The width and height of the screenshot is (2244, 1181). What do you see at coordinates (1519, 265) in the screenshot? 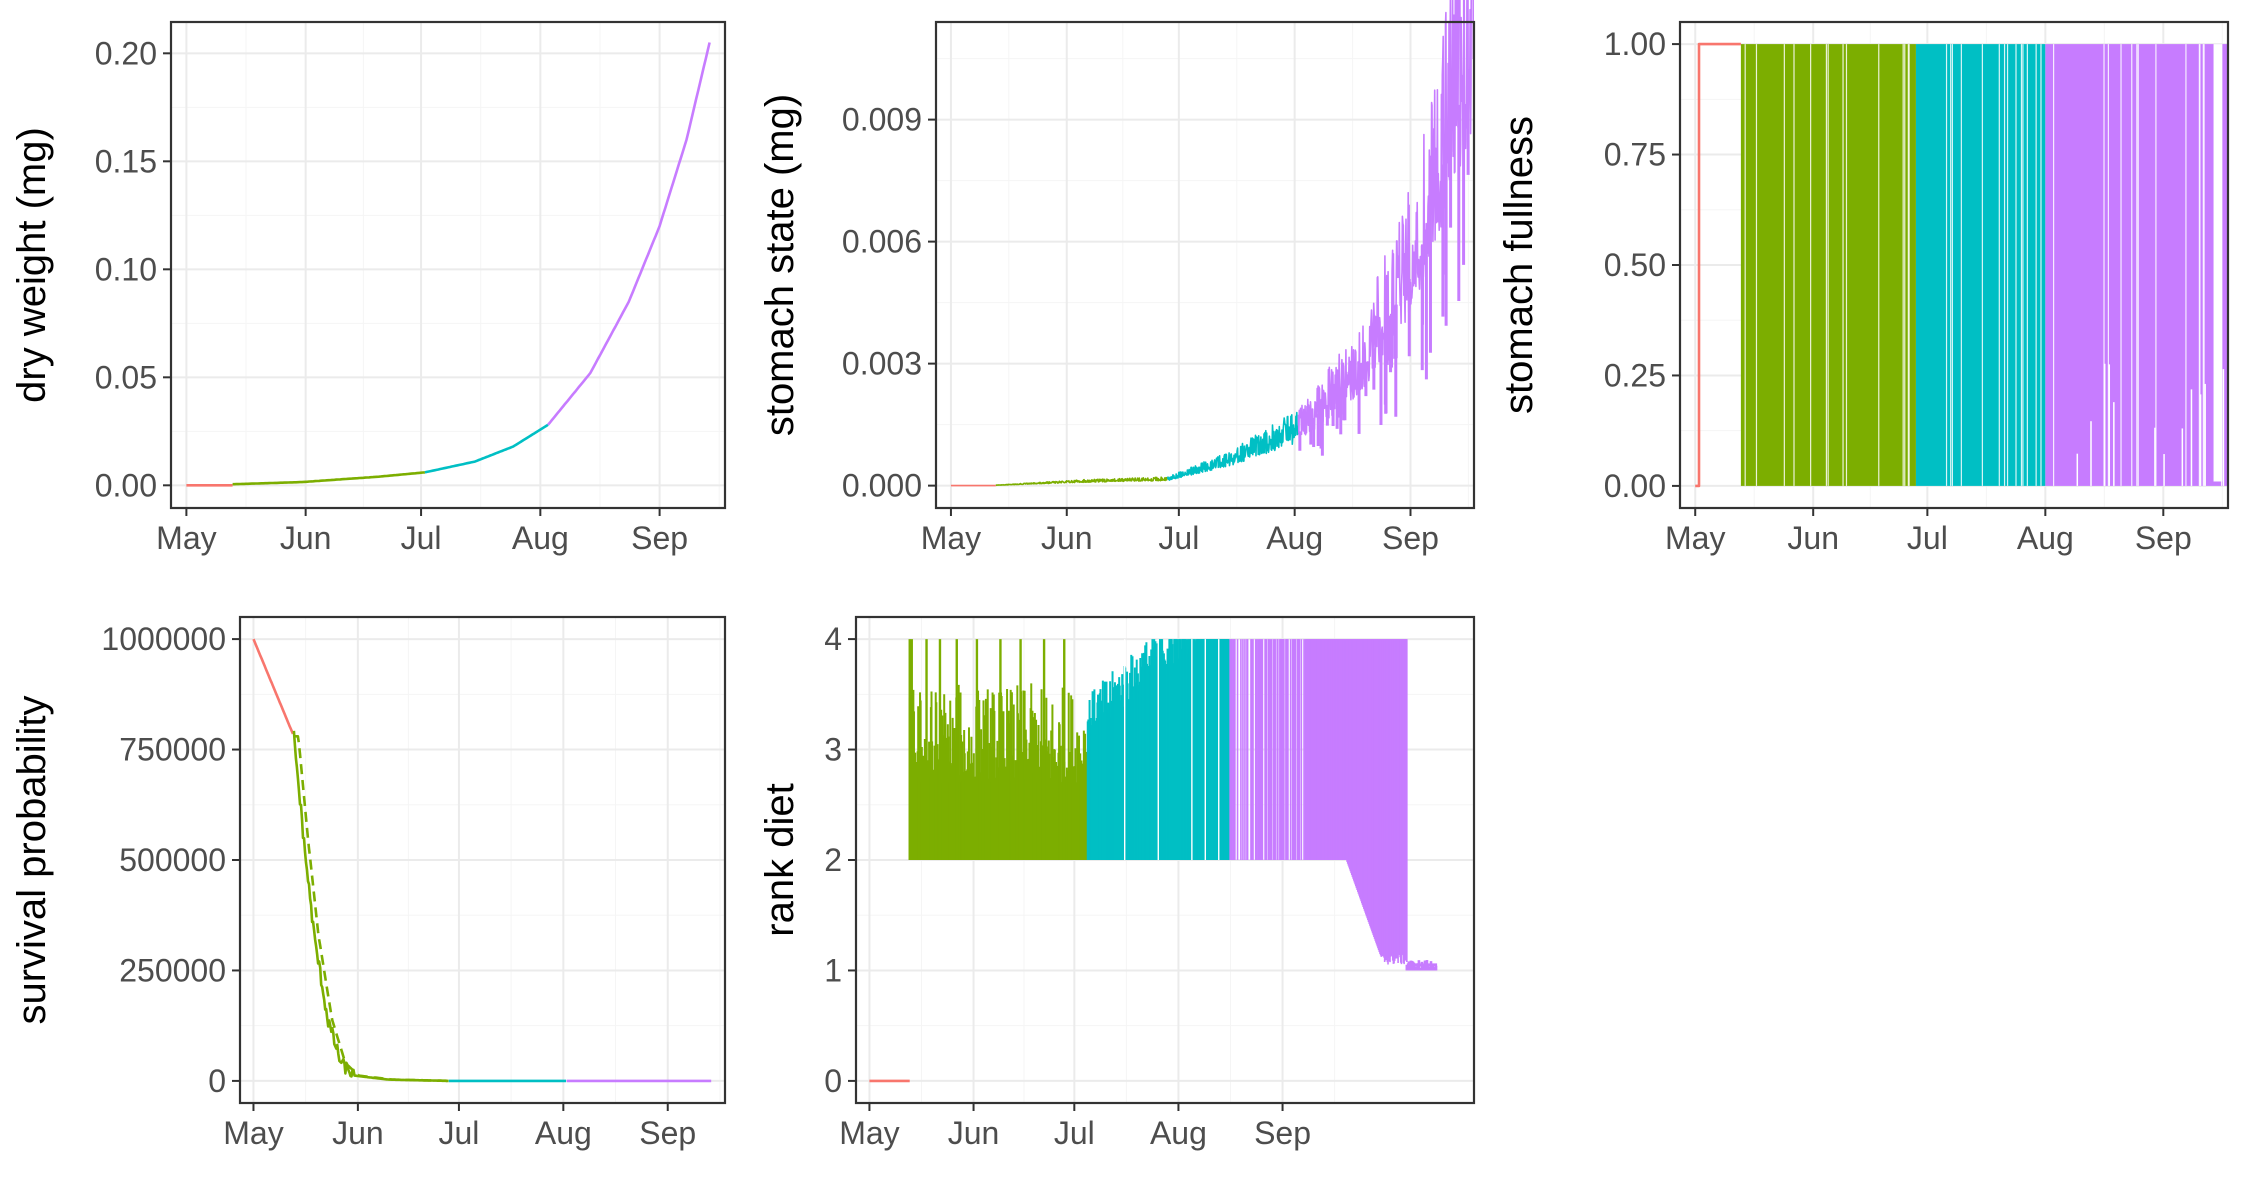
I see `y-axis-title: stomach fullness` at bounding box center [1519, 265].